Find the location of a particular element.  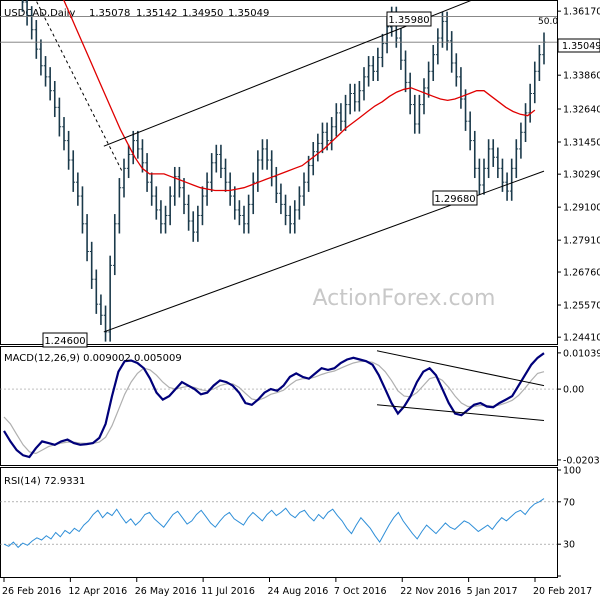

price-tick-label: 1.33860 is located at coordinates (581, 76).